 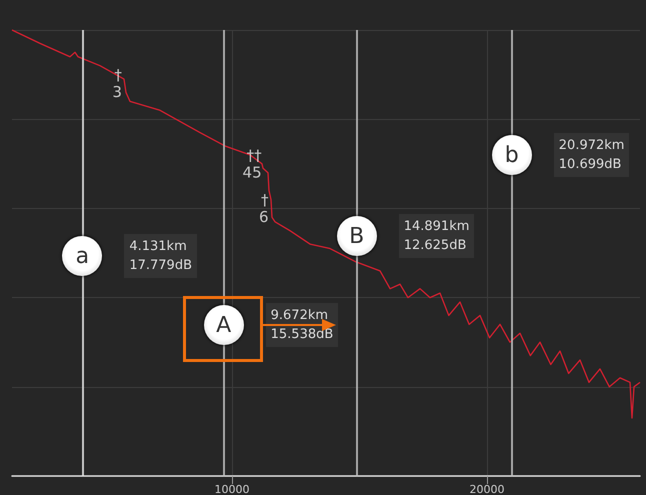 What do you see at coordinates (264, 208) in the screenshot?
I see `annotation: † 6` at bounding box center [264, 208].